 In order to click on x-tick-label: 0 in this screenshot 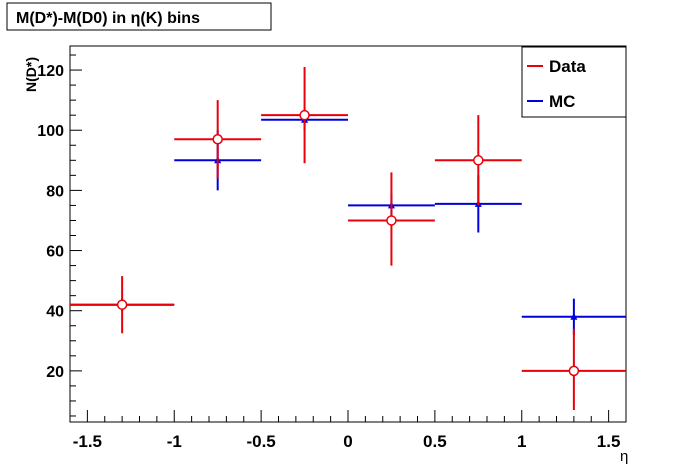, I will do `click(347, 441)`.